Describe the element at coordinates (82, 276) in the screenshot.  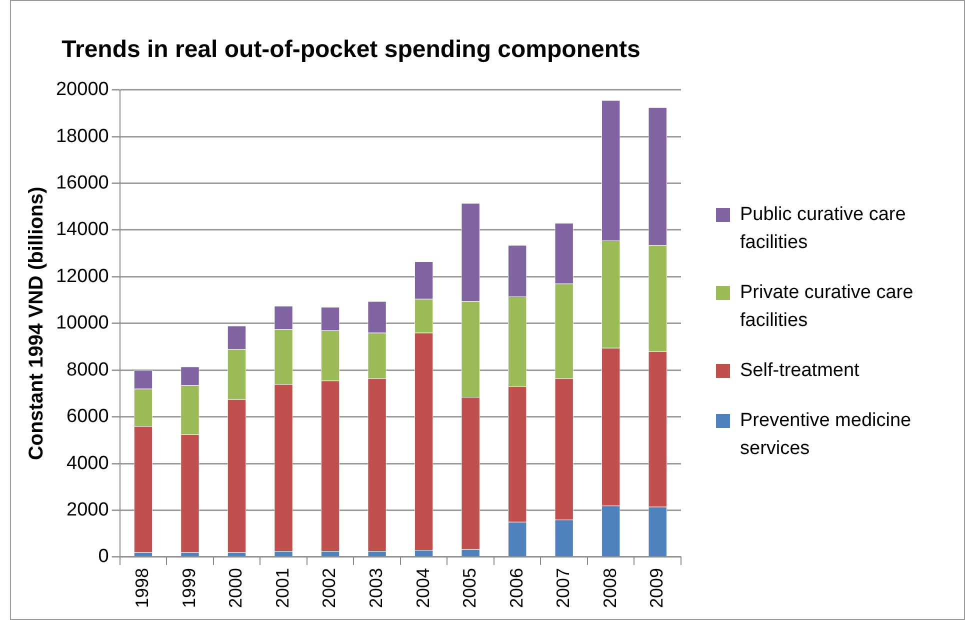
I see `y-tick-label: 12000` at that location.